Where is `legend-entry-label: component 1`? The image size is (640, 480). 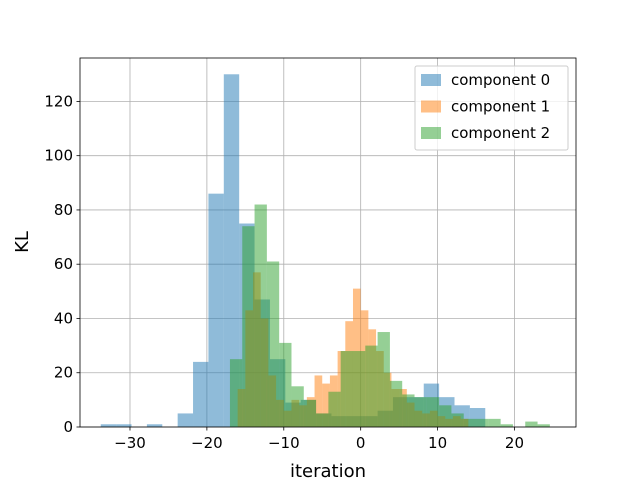
legend-entry-label: component 1 is located at coordinates (500, 107).